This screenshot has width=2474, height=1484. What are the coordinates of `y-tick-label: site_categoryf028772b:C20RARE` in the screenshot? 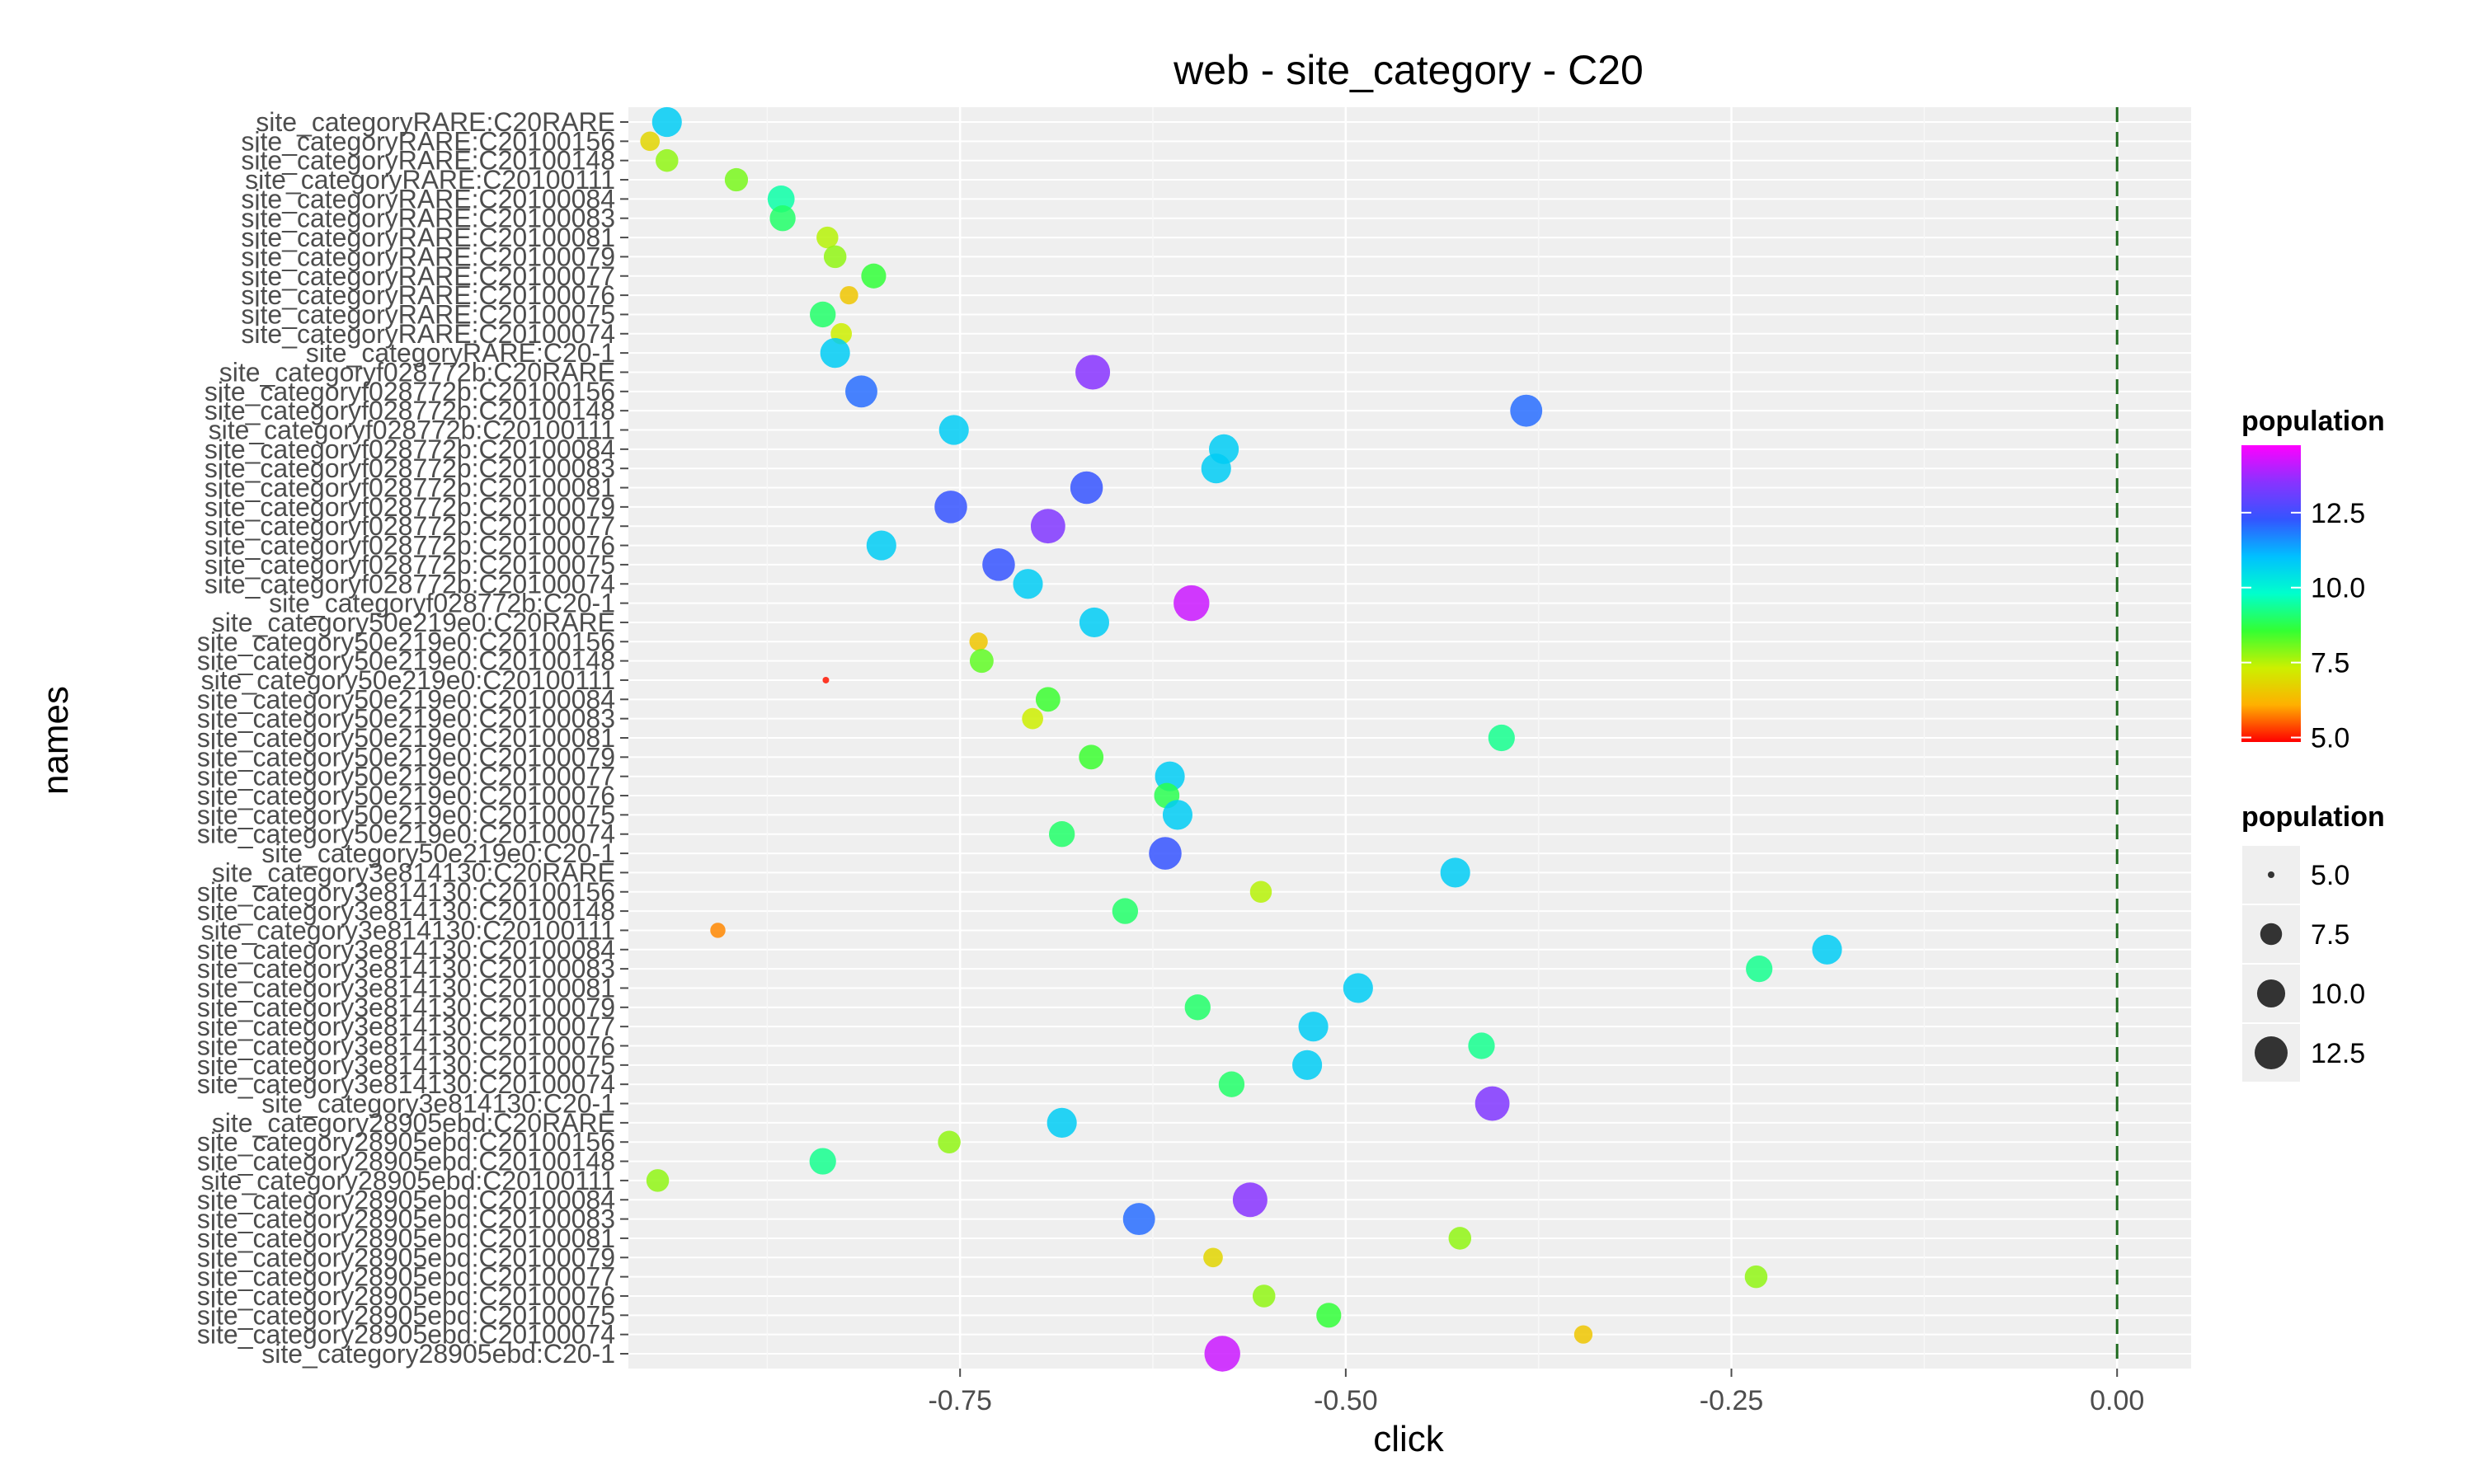 It's located at (417, 372).